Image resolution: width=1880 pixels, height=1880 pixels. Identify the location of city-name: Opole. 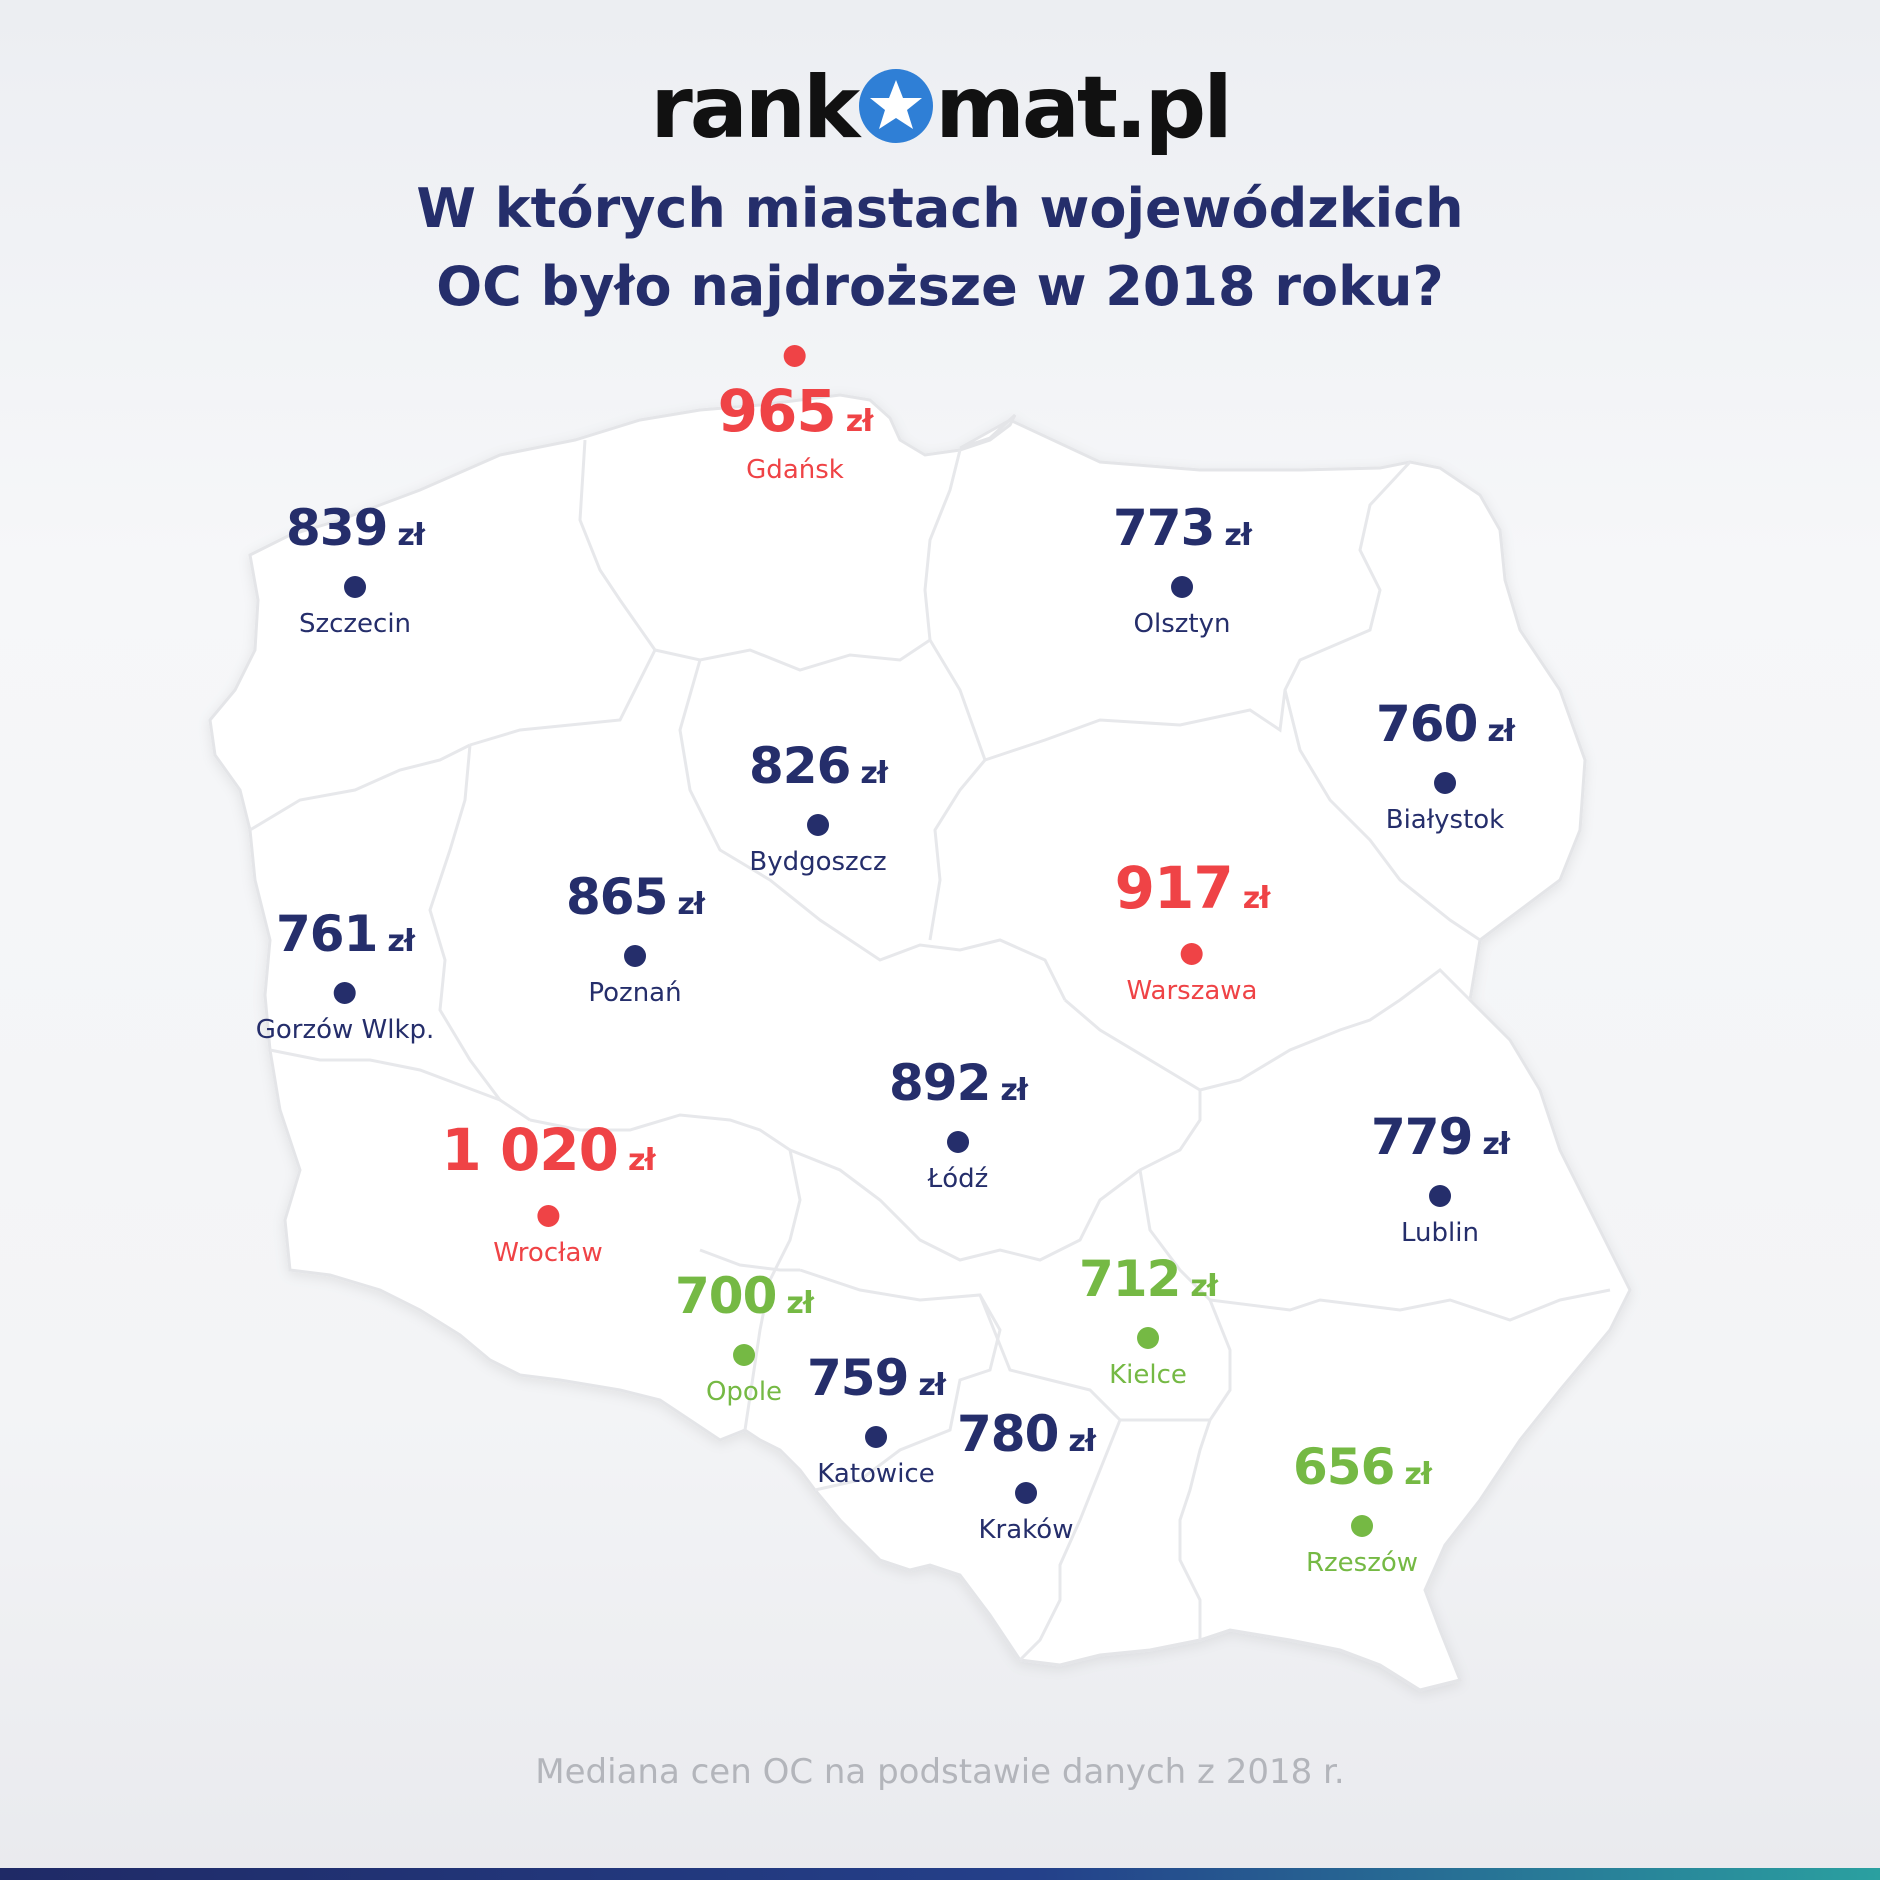
(744, 1392).